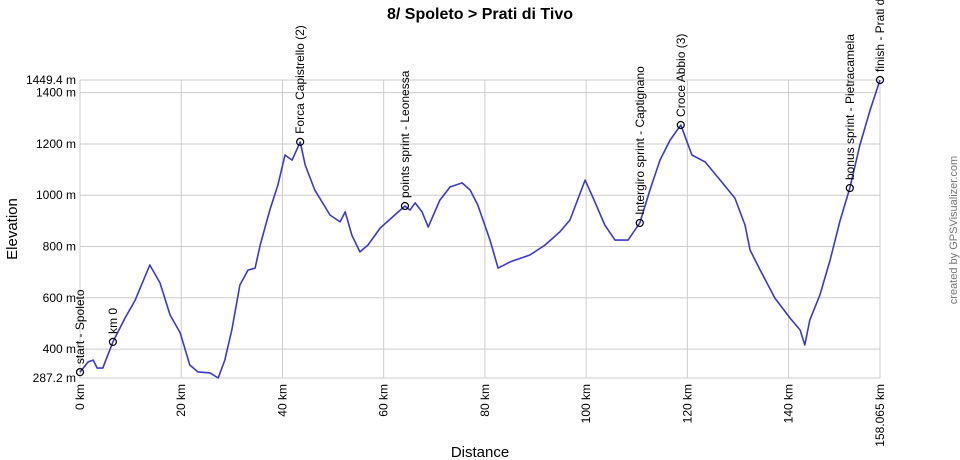 This screenshot has height=460, width=960. What do you see at coordinates (59, 349) in the screenshot?
I see `y-tick-label: 400 m` at bounding box center [59, 349].